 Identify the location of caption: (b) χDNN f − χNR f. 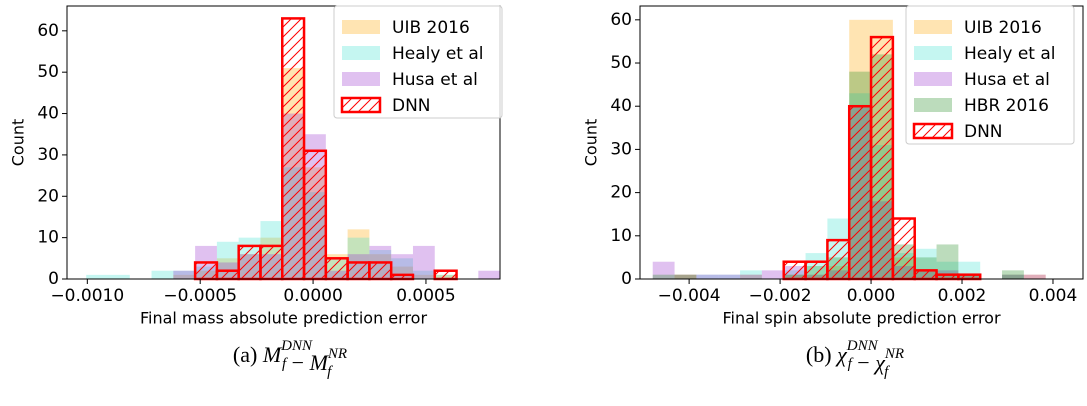
(855, 359).